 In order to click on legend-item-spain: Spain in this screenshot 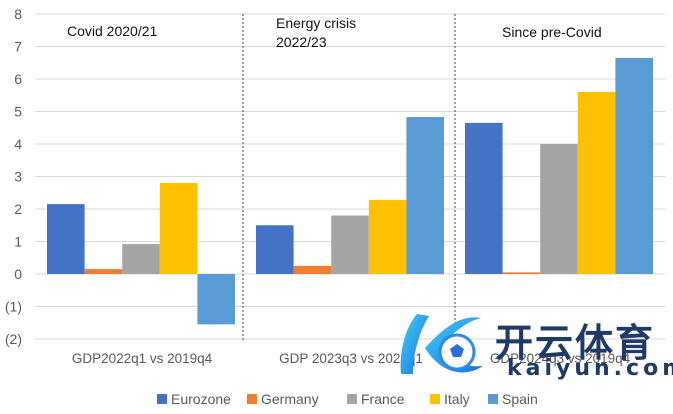, I will do `click(513, 399)`.